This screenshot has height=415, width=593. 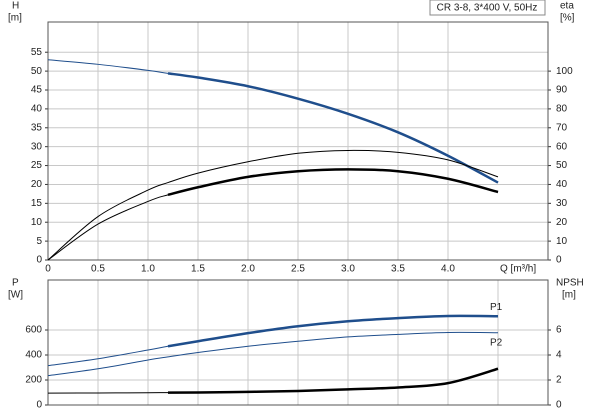 What do you see at coordinates (562, 127) in the screenshot?
I see `y2-tick-label: 70` at bounding box center [562, 127].